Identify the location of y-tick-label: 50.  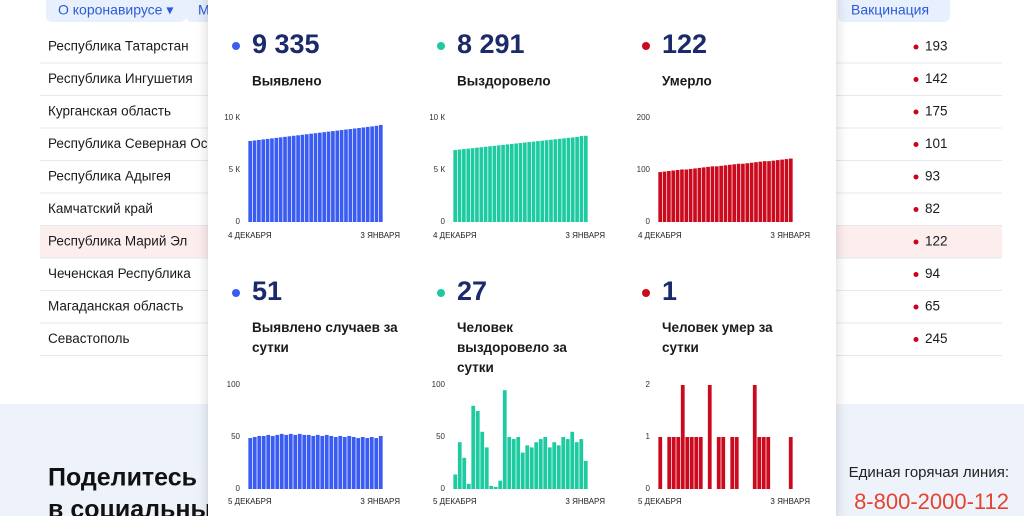
(235, 436).